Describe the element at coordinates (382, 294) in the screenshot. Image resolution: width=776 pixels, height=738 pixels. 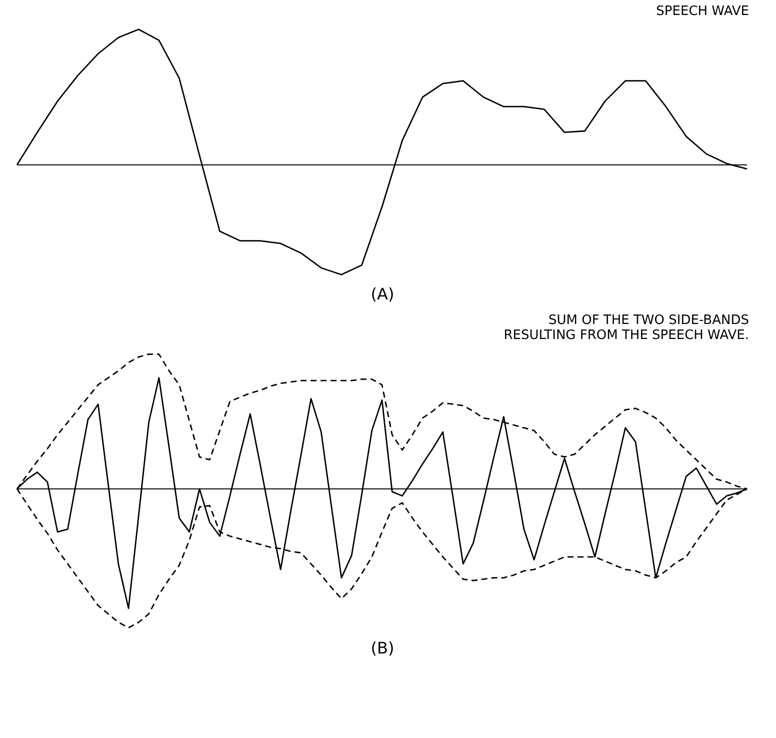
I see `x-axis-title: (A)` at that location.